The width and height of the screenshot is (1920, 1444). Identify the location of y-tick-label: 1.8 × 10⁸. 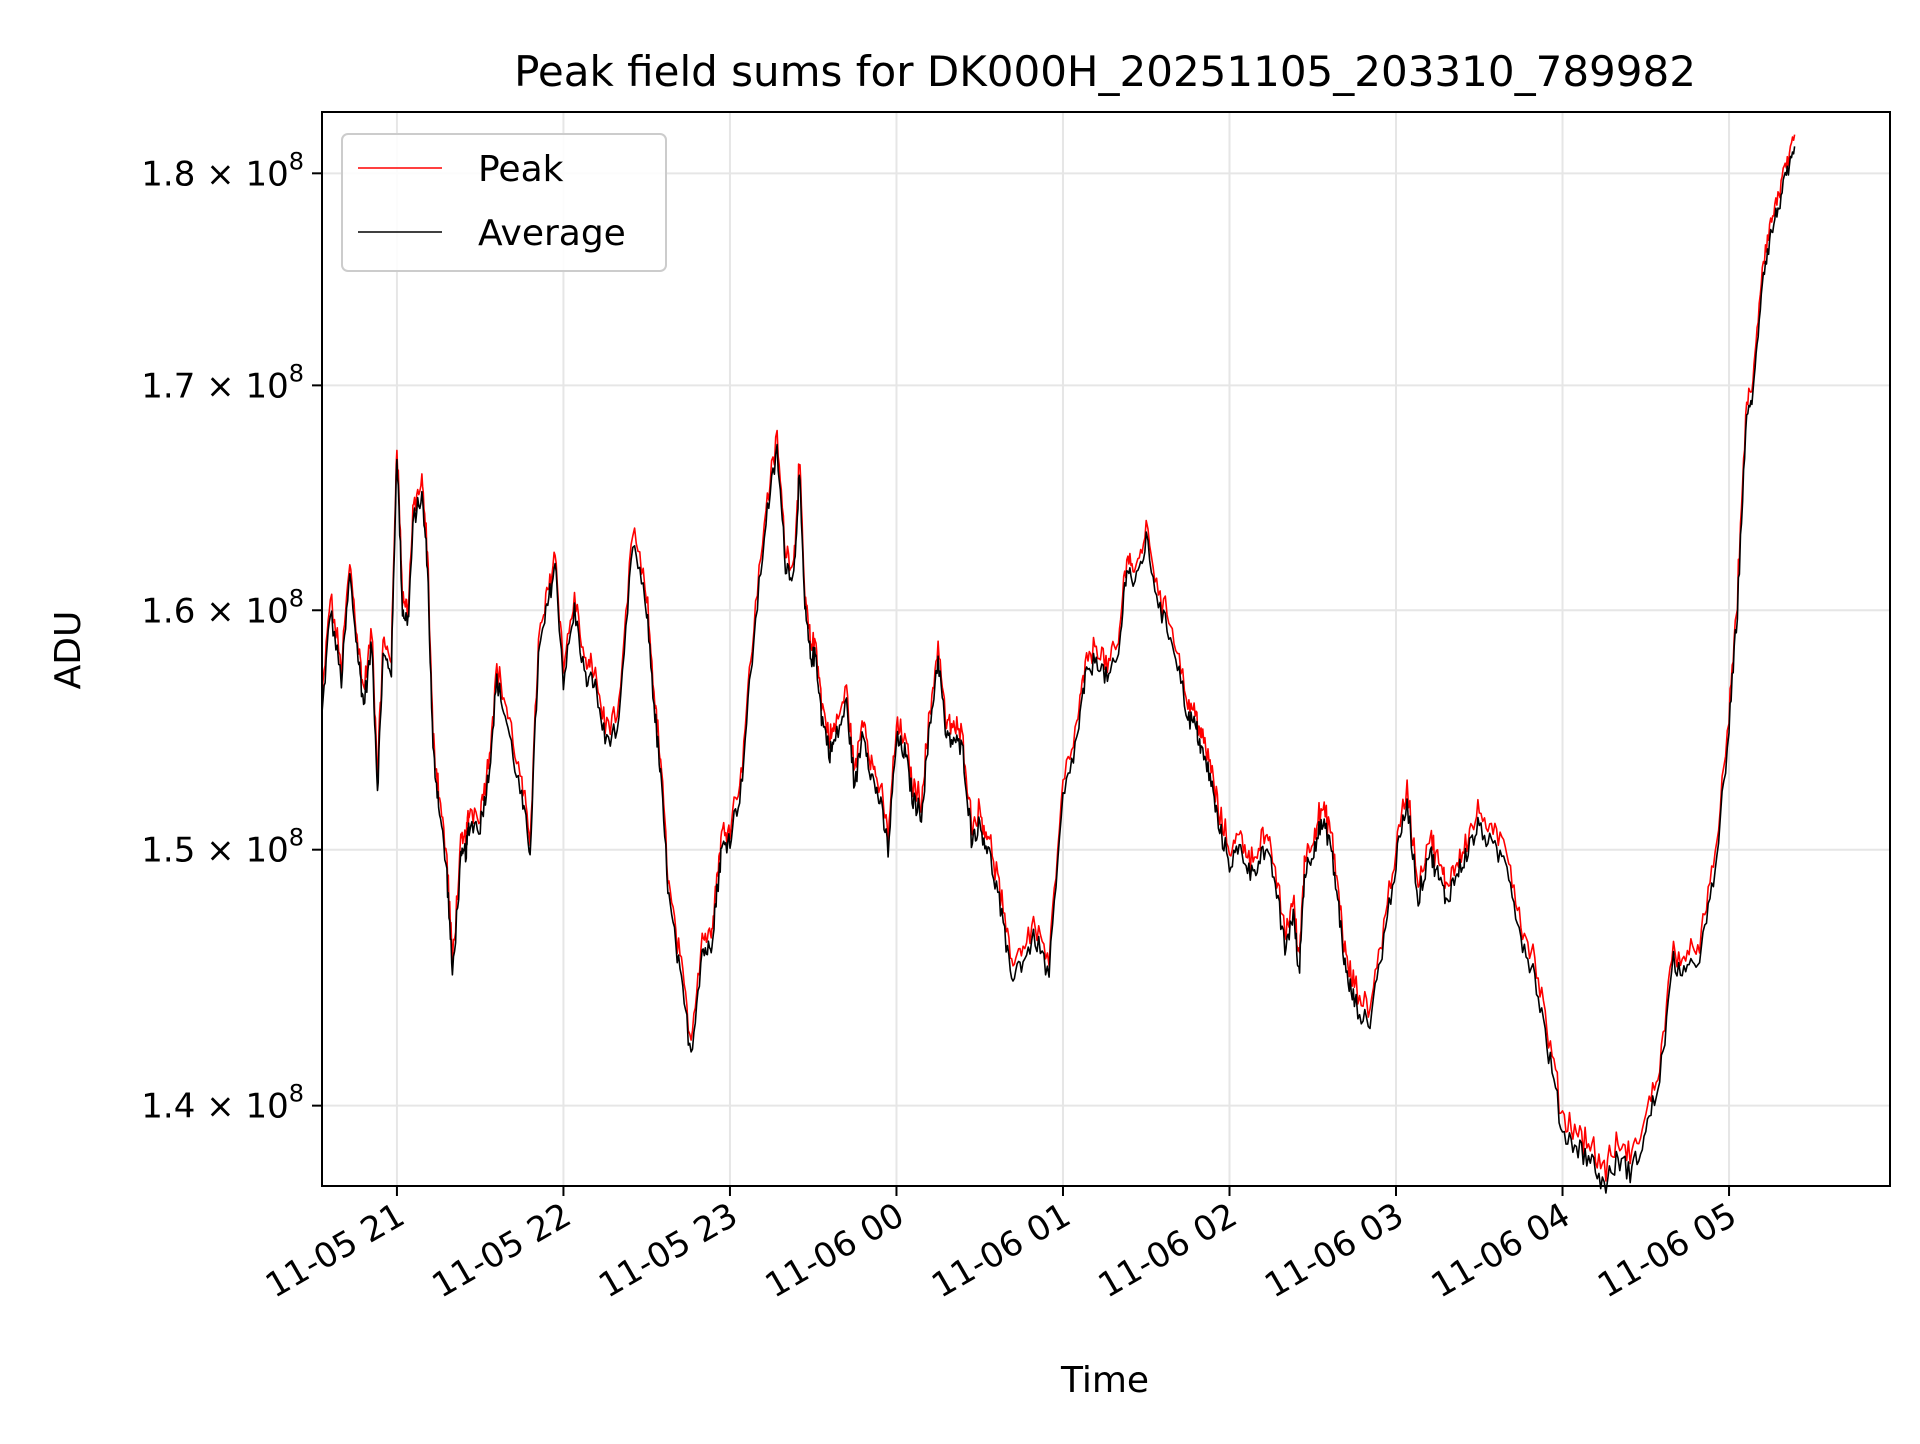
(222, 170).